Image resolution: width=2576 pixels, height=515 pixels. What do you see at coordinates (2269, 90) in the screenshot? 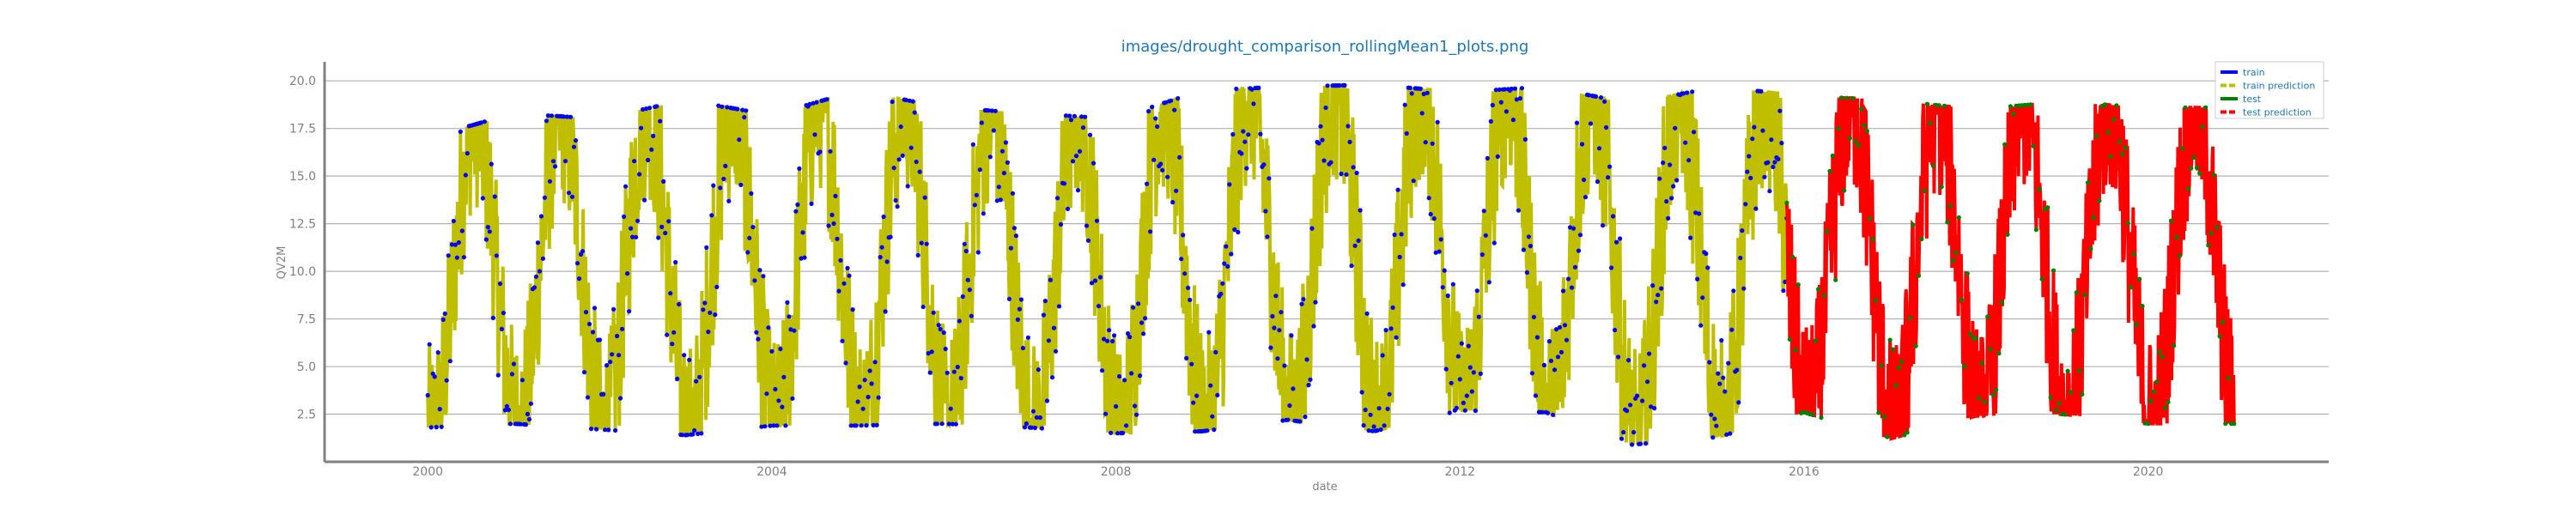
I see `legend: train train prediction test test prediction` at bounding box center [2269, 90].